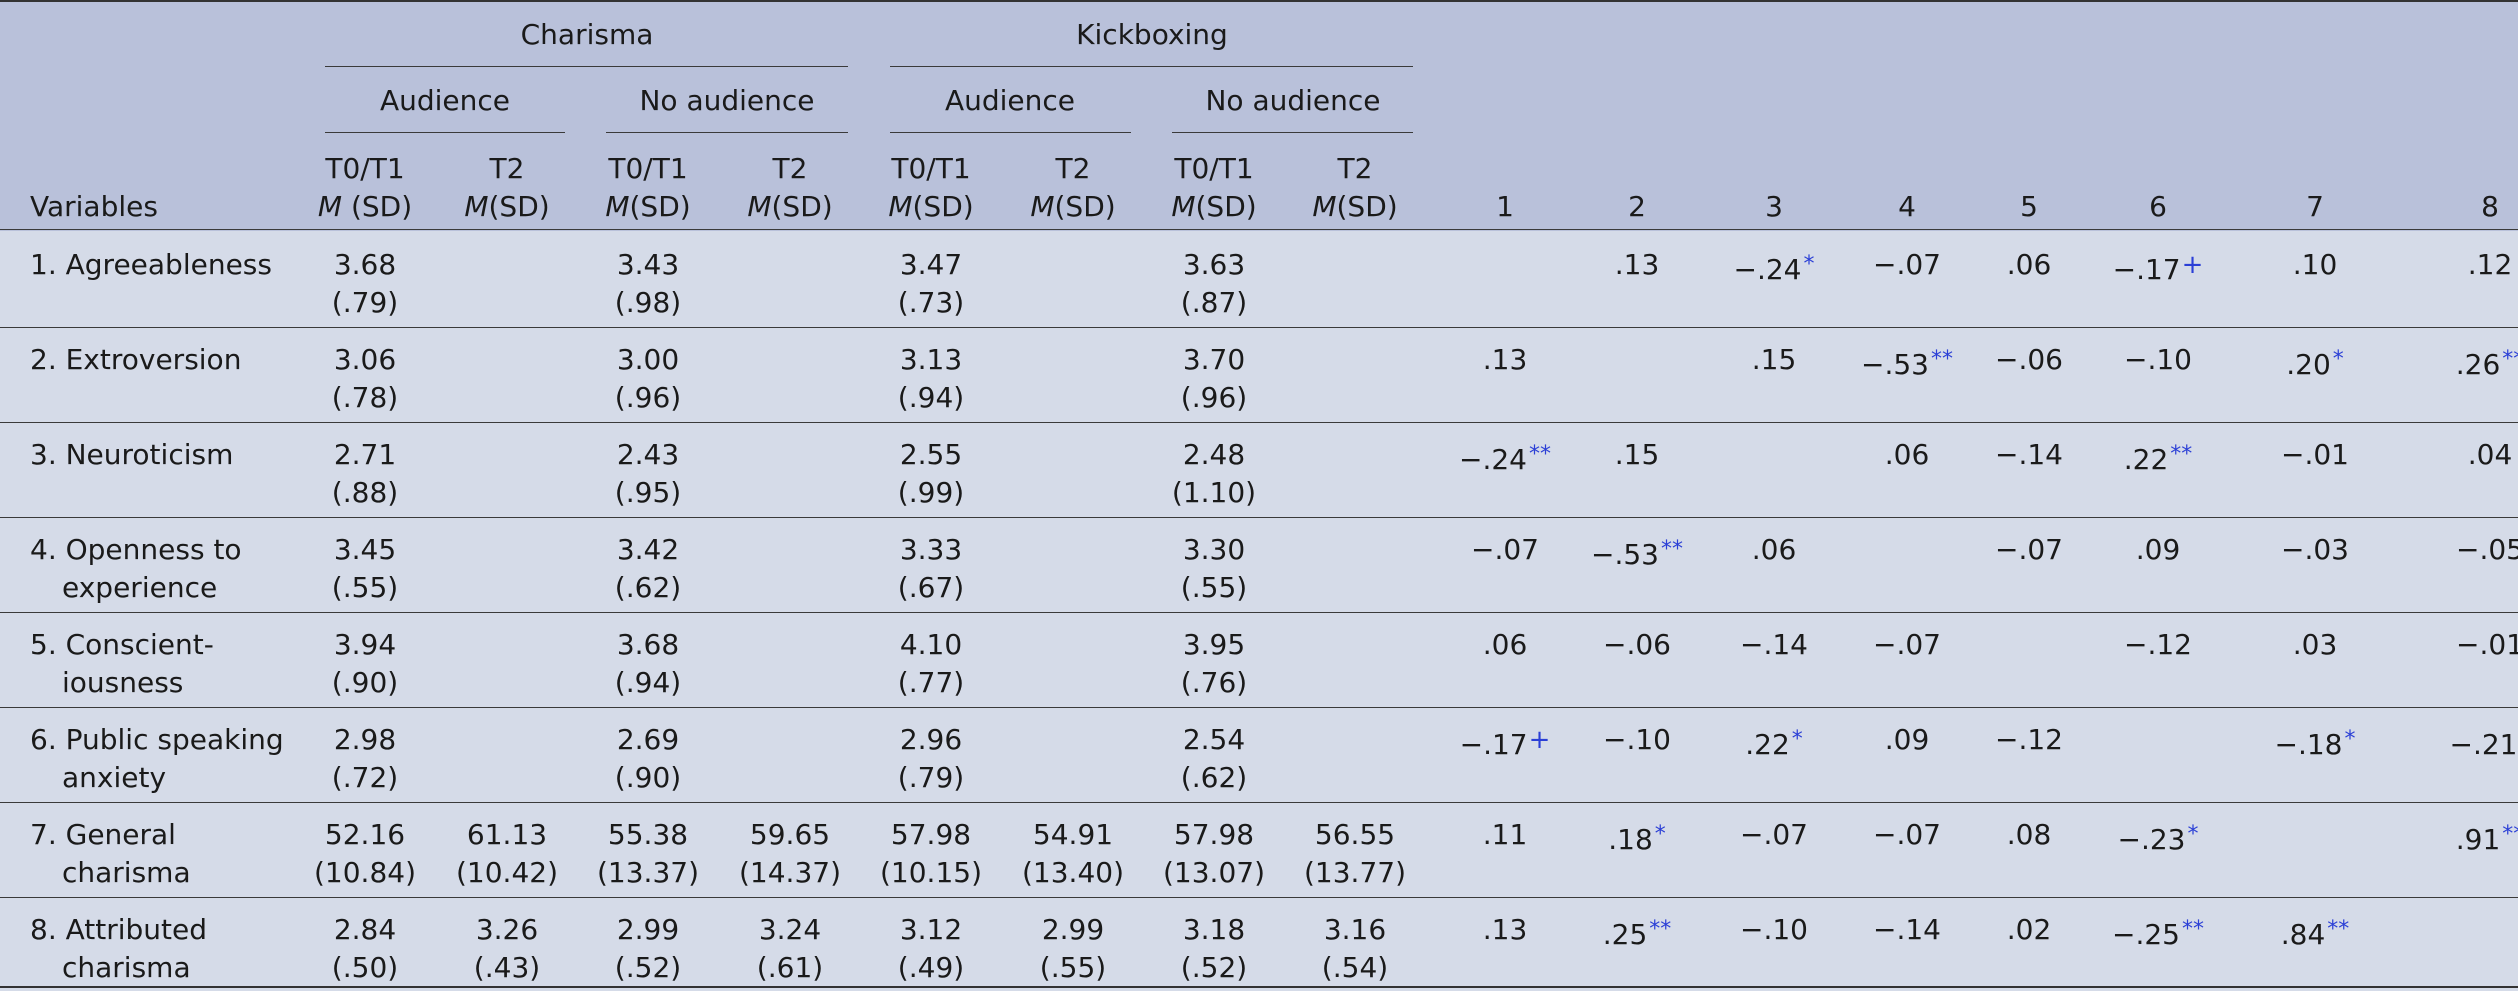  I want to click on mean-value: 55.38, so click(648, 834).